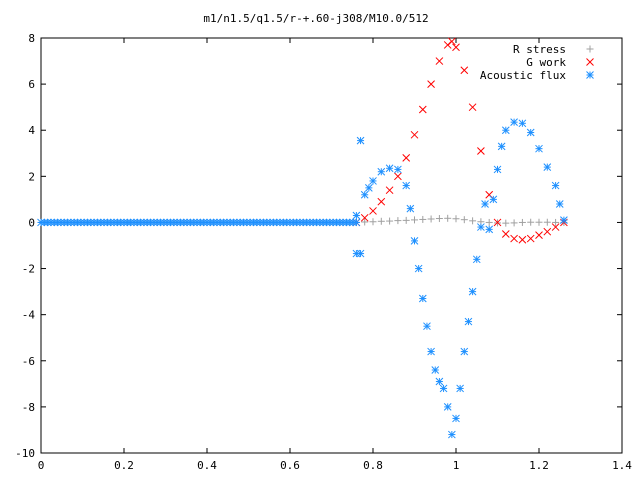 The width and height of the screenshot is (640, 480). What do you see at coordinates (31, 38) in the screenshot?
I see `y-tick-label: 8` at bounding box center [31, 38].